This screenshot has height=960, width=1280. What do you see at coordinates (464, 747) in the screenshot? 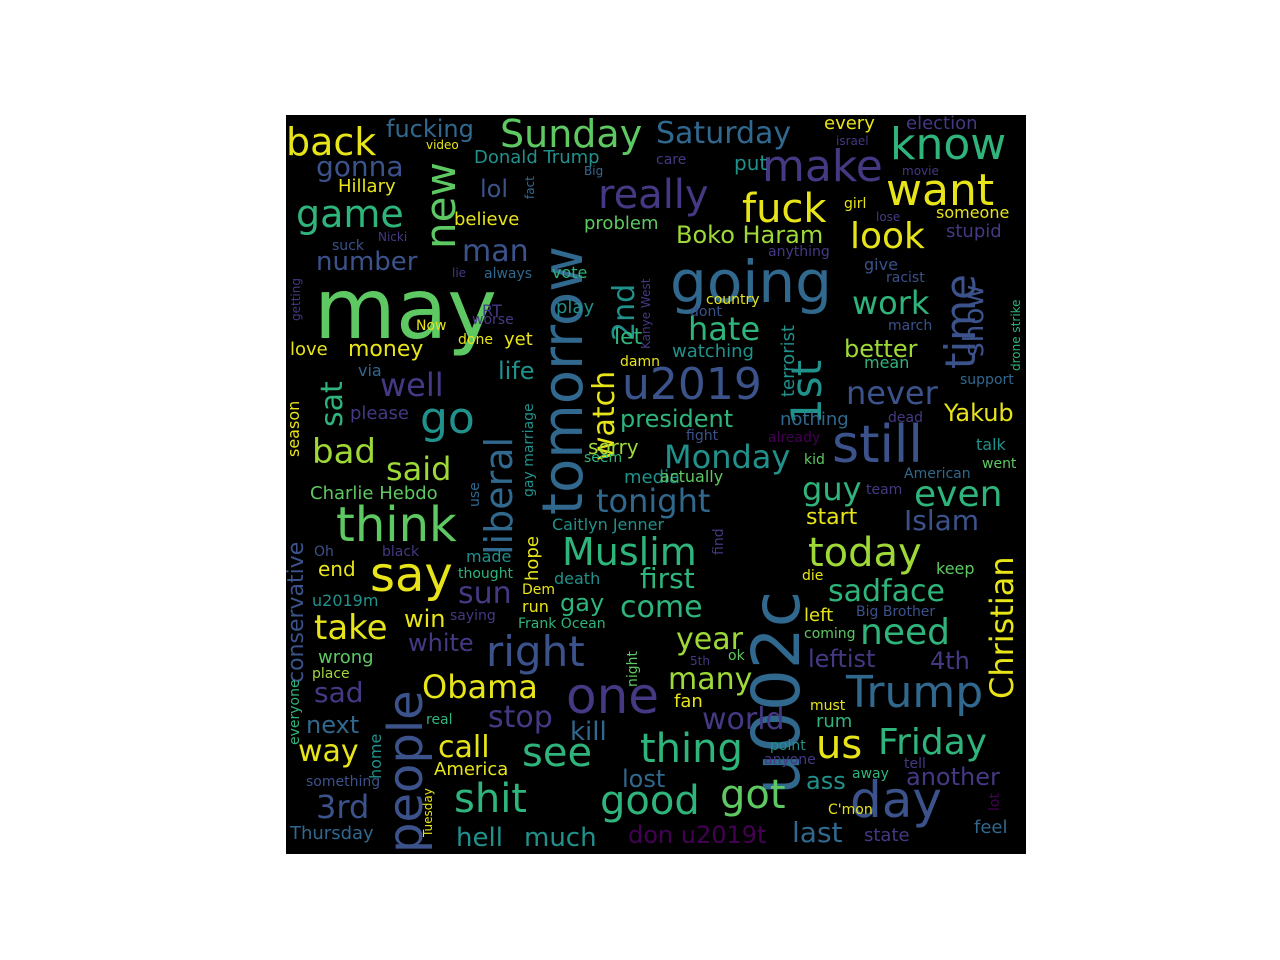
I see `word-call: call` at bounding box center [464, 747].